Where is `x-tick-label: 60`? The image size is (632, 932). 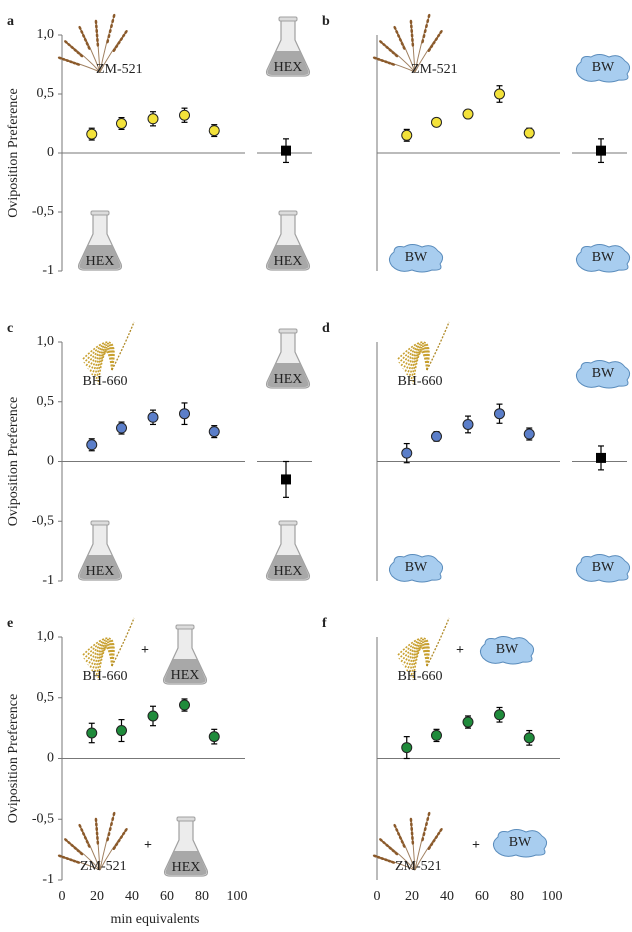
x-tick-label: 60 is located at coordinates (167, 896).